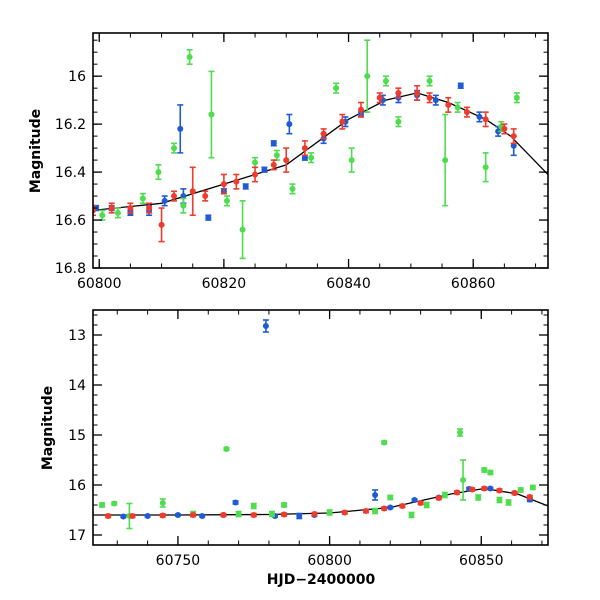  I want to click on y-tick-label: 14, so click(77, 386).